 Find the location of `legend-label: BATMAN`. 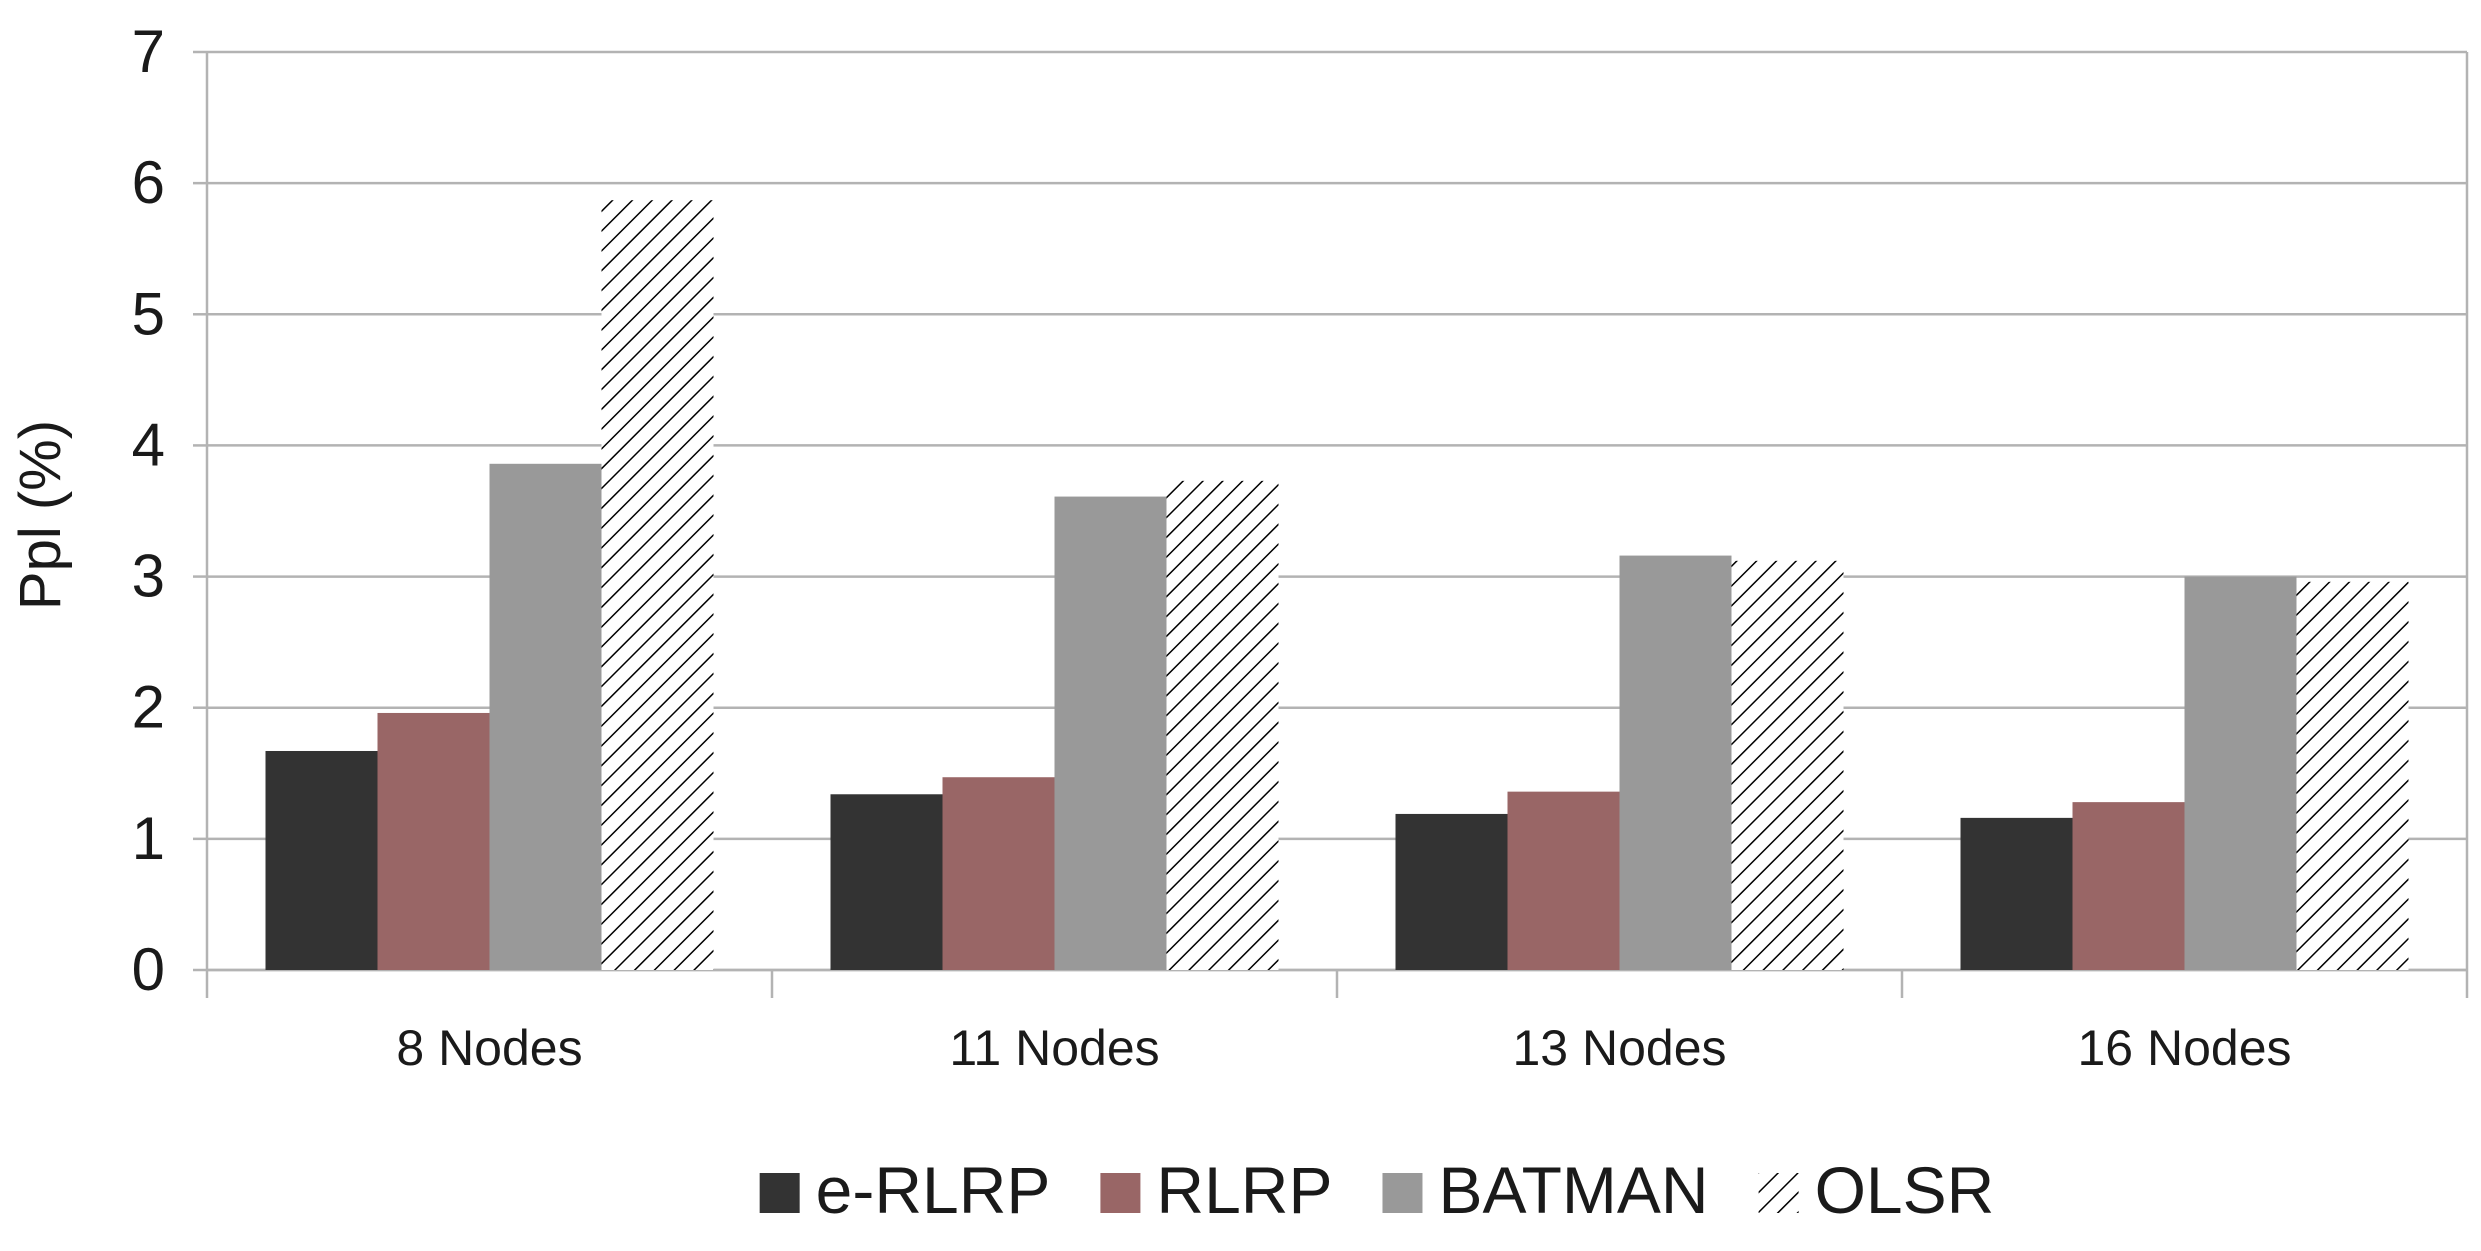

legend-label: BATMAN is located at coordinates (1573, 1190).